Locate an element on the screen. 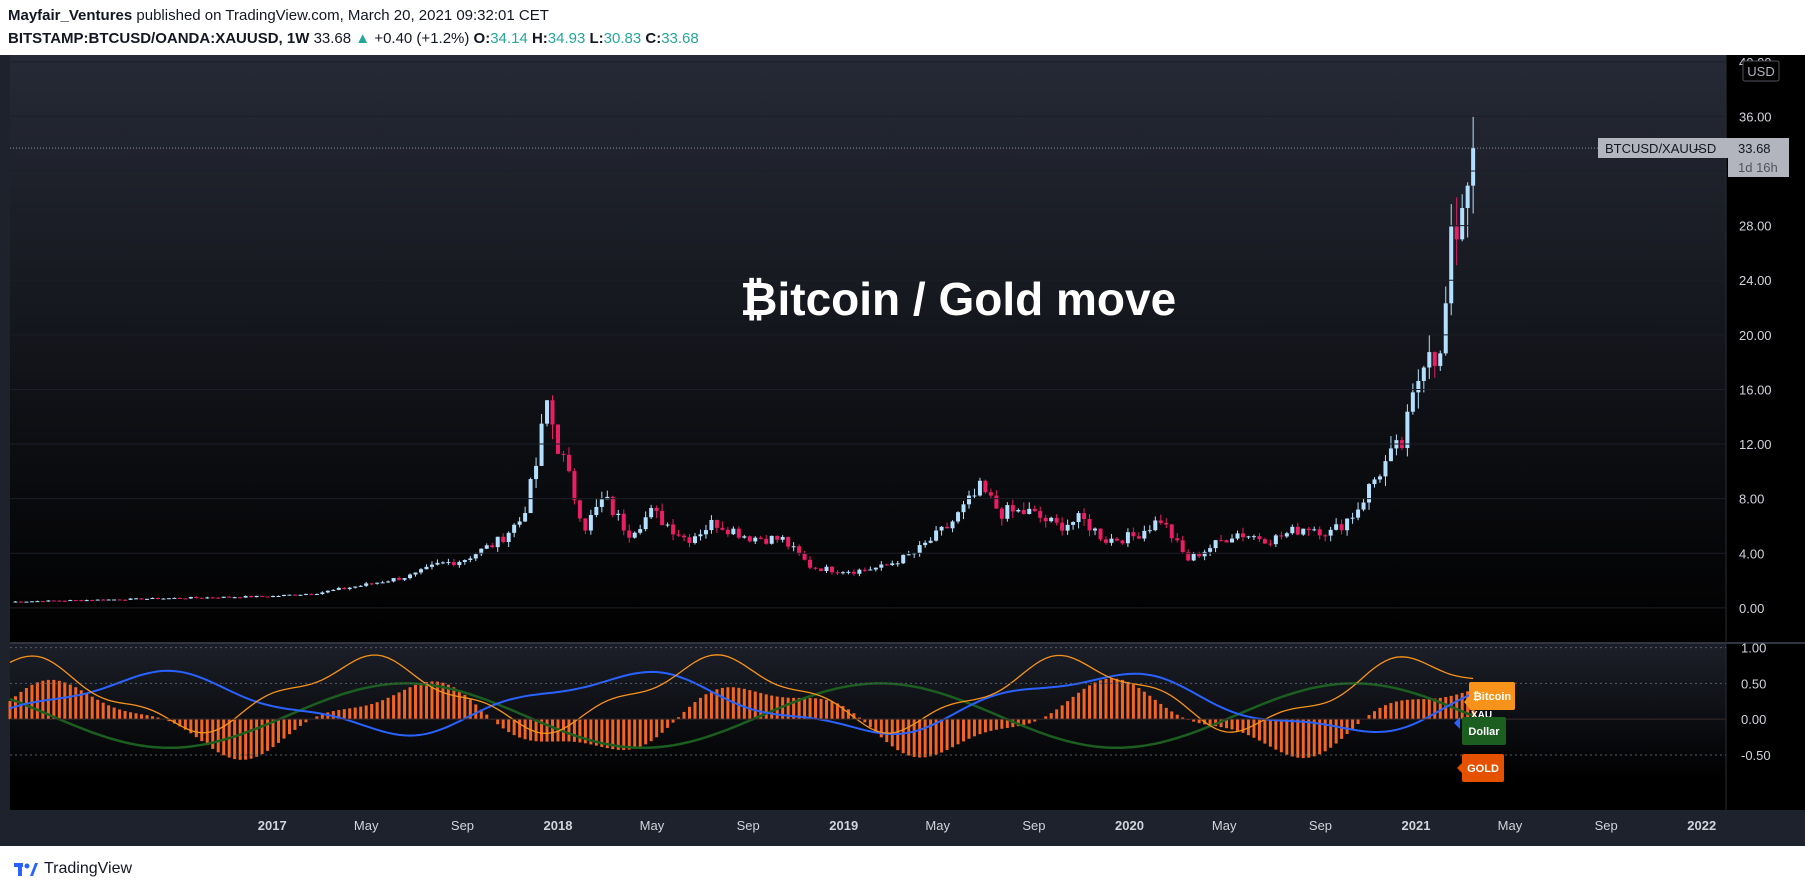 The width and height of the screenshot is (1805, 894). author-name: Mayfair_Ventures is located at coordinates (70, 15).